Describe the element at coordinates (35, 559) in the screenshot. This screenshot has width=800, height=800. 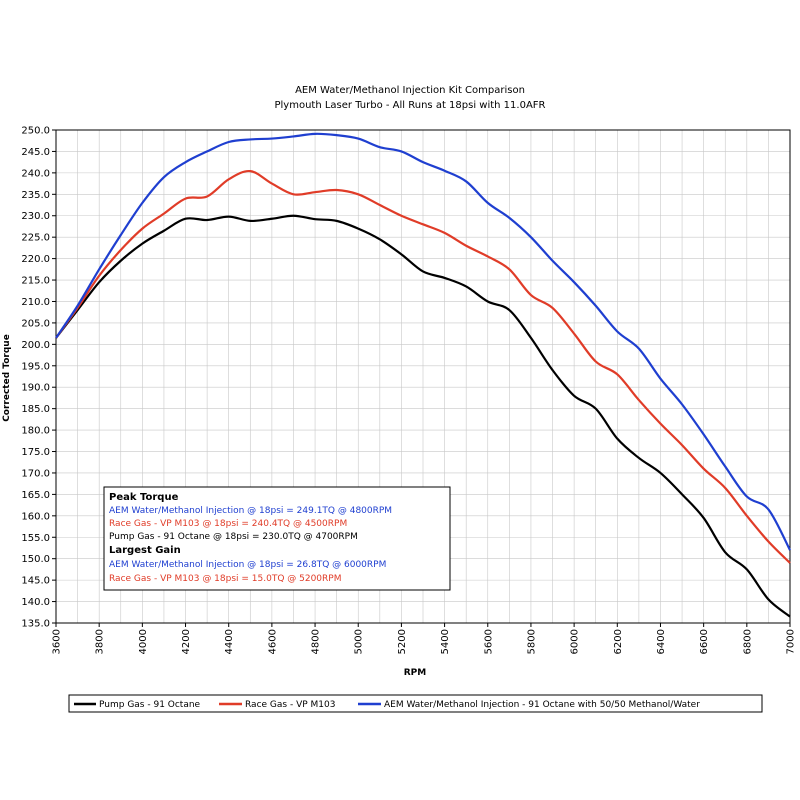
I see `y-tick-label: 150.0` at that location.